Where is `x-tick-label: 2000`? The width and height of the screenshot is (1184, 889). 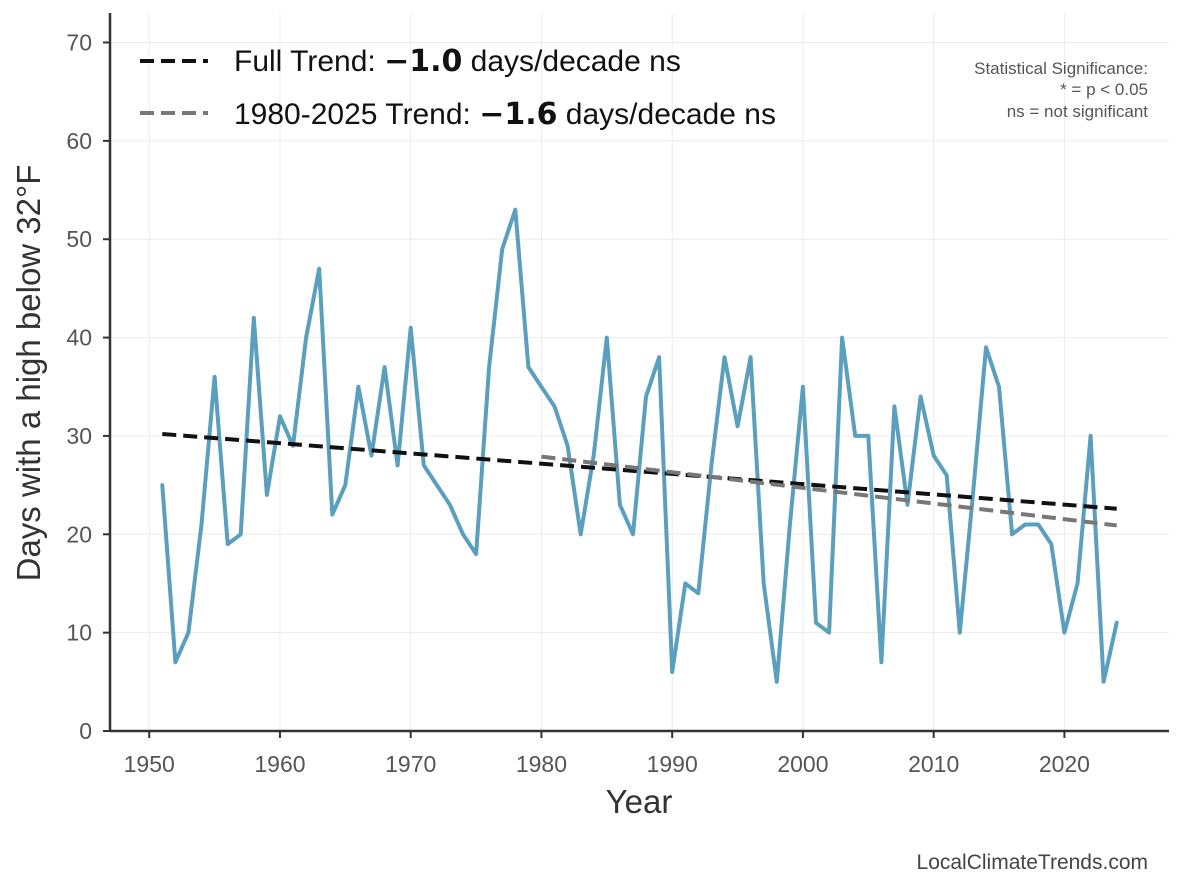 x-tick-label: 2000 is located at coordinates (802, 764).